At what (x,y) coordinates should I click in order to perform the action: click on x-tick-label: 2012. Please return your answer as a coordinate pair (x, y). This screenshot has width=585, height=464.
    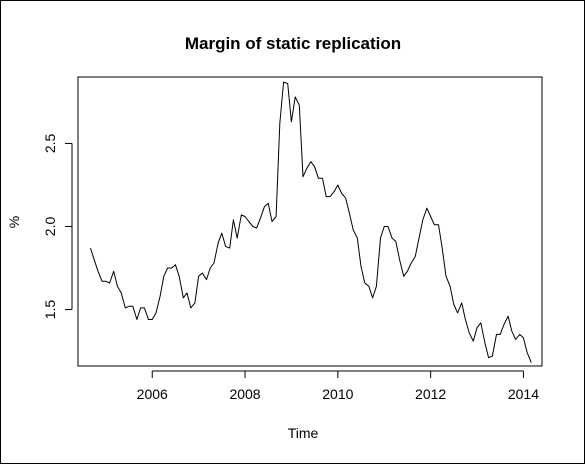
    Looking at the image, I should click on (430, 394).